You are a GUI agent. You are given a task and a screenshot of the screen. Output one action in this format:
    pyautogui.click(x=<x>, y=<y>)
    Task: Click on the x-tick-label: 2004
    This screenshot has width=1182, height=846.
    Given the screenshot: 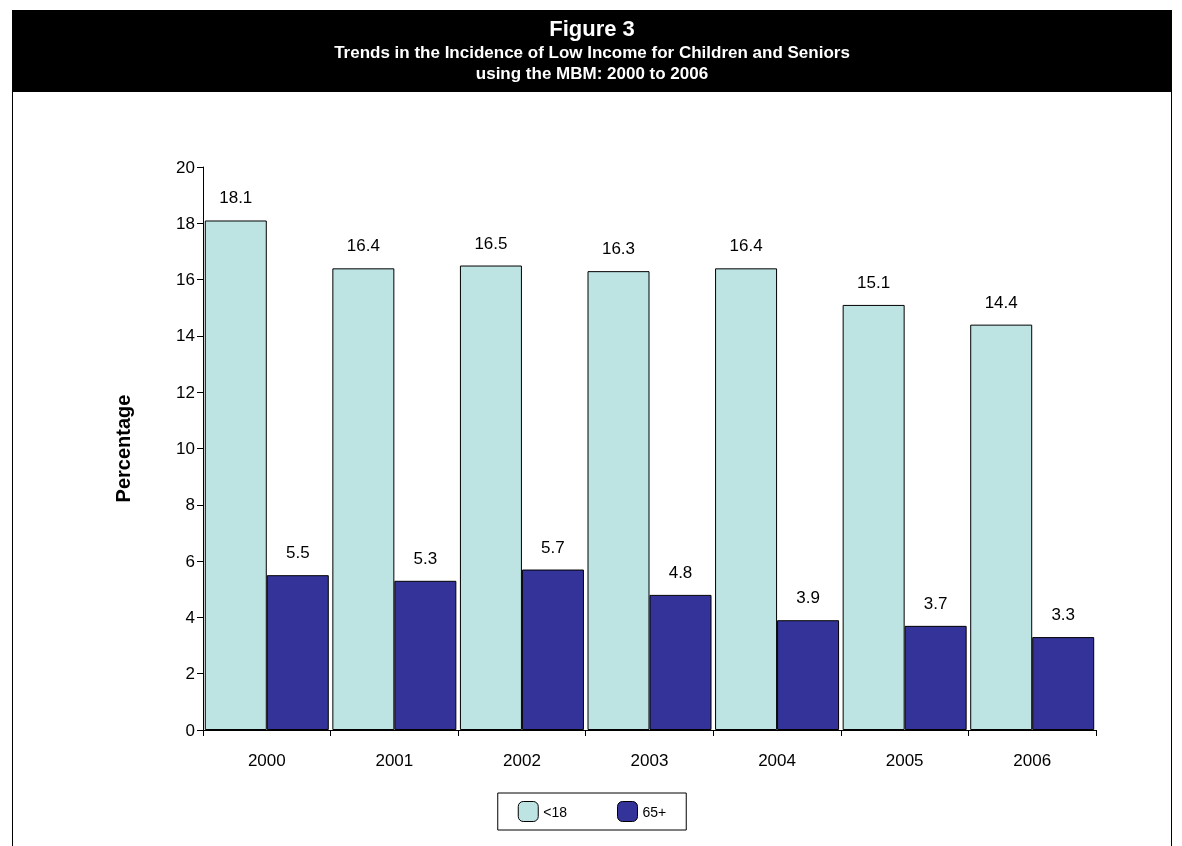 What is the action you would take?
    pyautogui.click(x=777, y=760)
    